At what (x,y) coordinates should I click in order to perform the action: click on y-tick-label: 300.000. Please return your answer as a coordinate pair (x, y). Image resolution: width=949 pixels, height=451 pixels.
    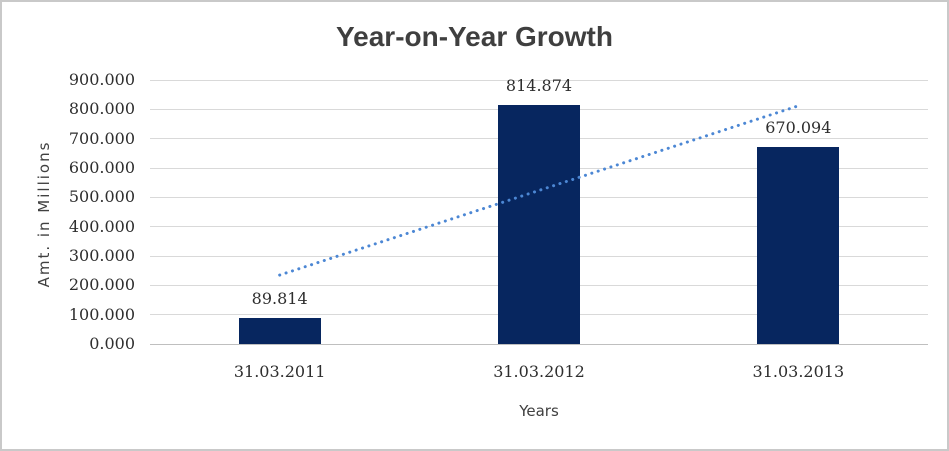
    Looking at the image, I should click on (101, 255).